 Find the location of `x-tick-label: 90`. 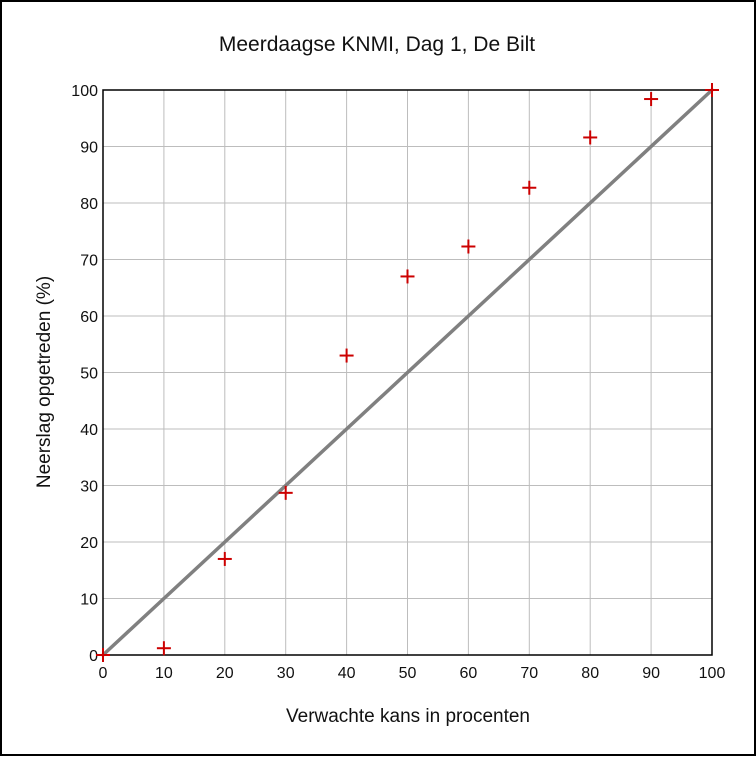

x-tick-label: 90 is located at coordinates (651, 673).